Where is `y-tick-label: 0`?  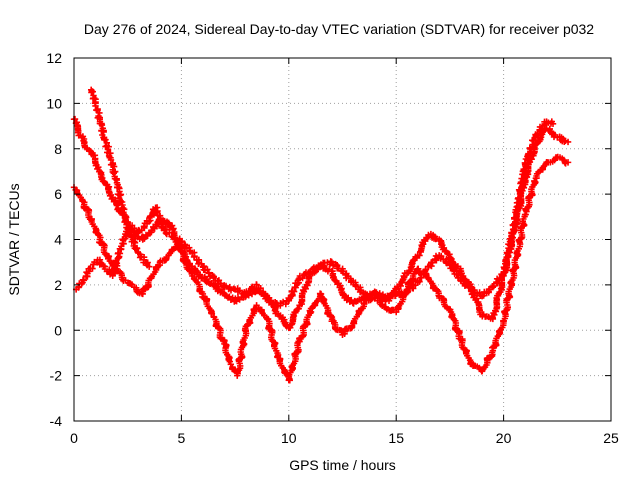
y-tick-label: 0 is located at coordinates (58, 330).